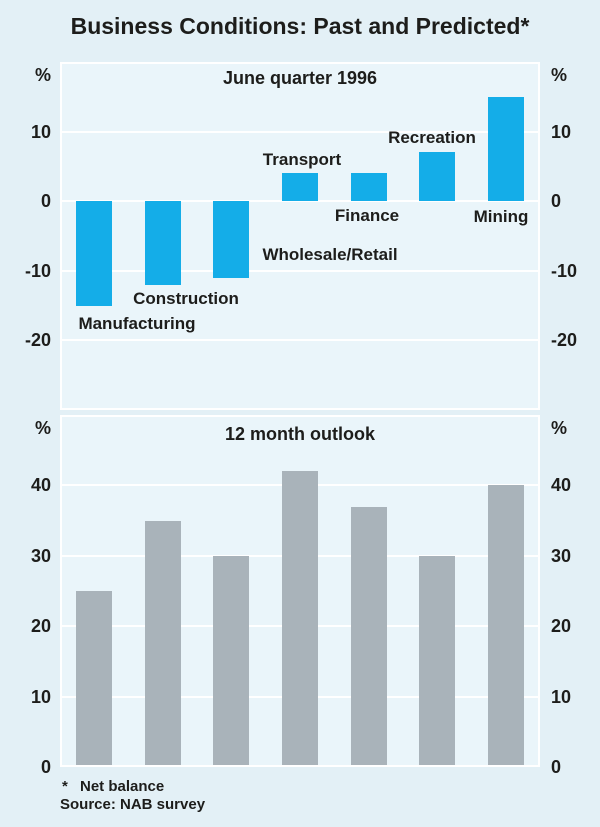 The height and width of the screenshot is (827, 600). What do you see at coordinates (42, 75) in the screenshot?
I see `unit-label-top-left: %` at bounding box center [42, 75].